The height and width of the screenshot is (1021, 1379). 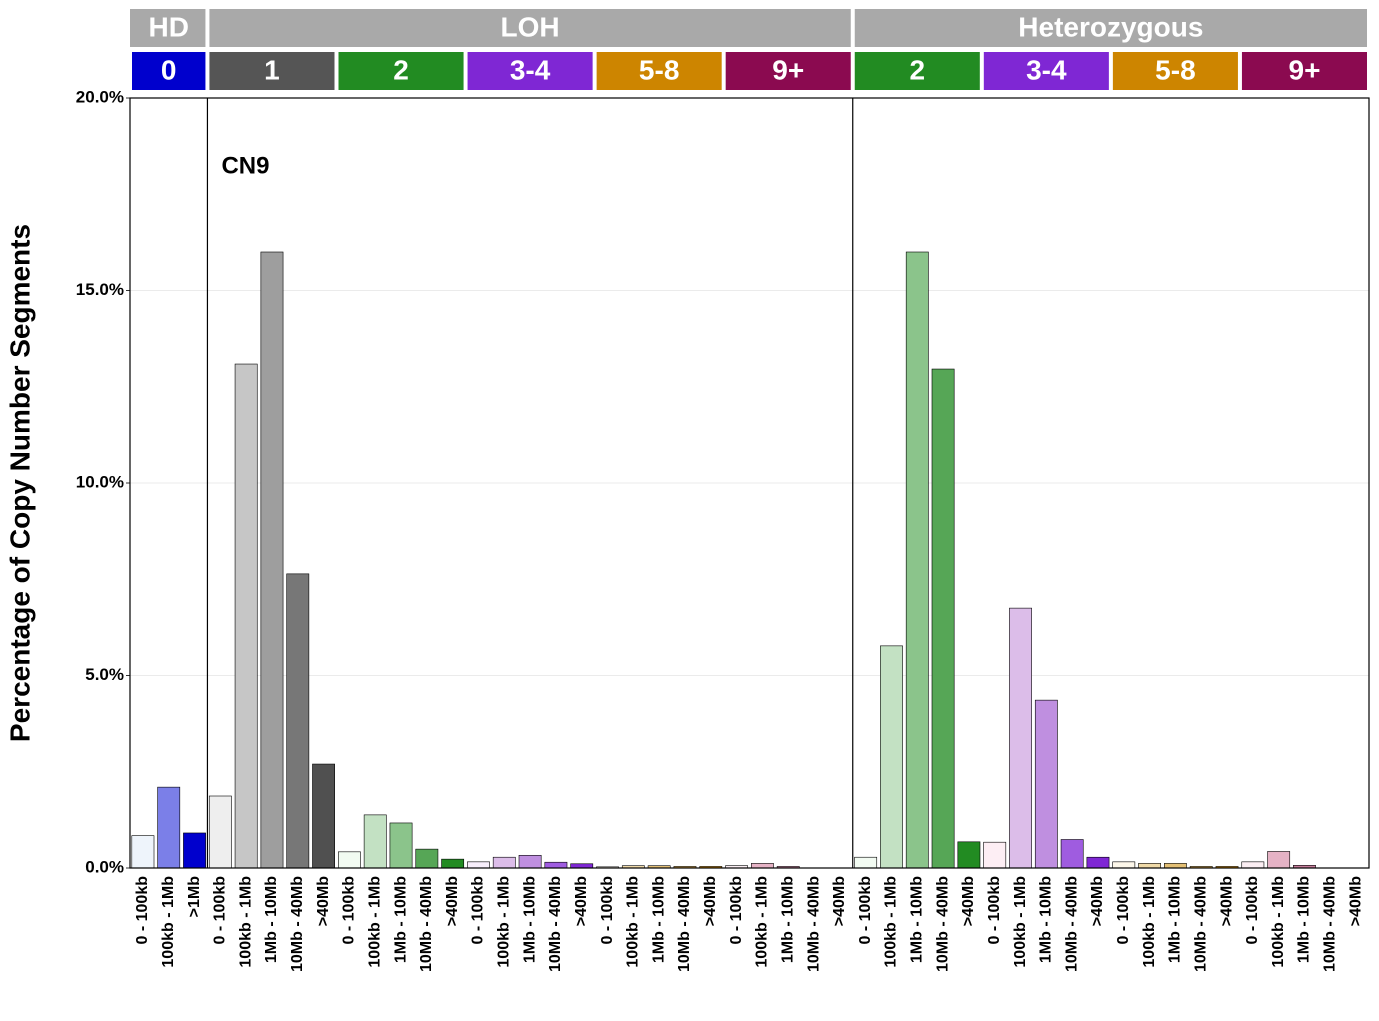 I want to click on panel-header-label: LOH, so click(x=530, y=26).